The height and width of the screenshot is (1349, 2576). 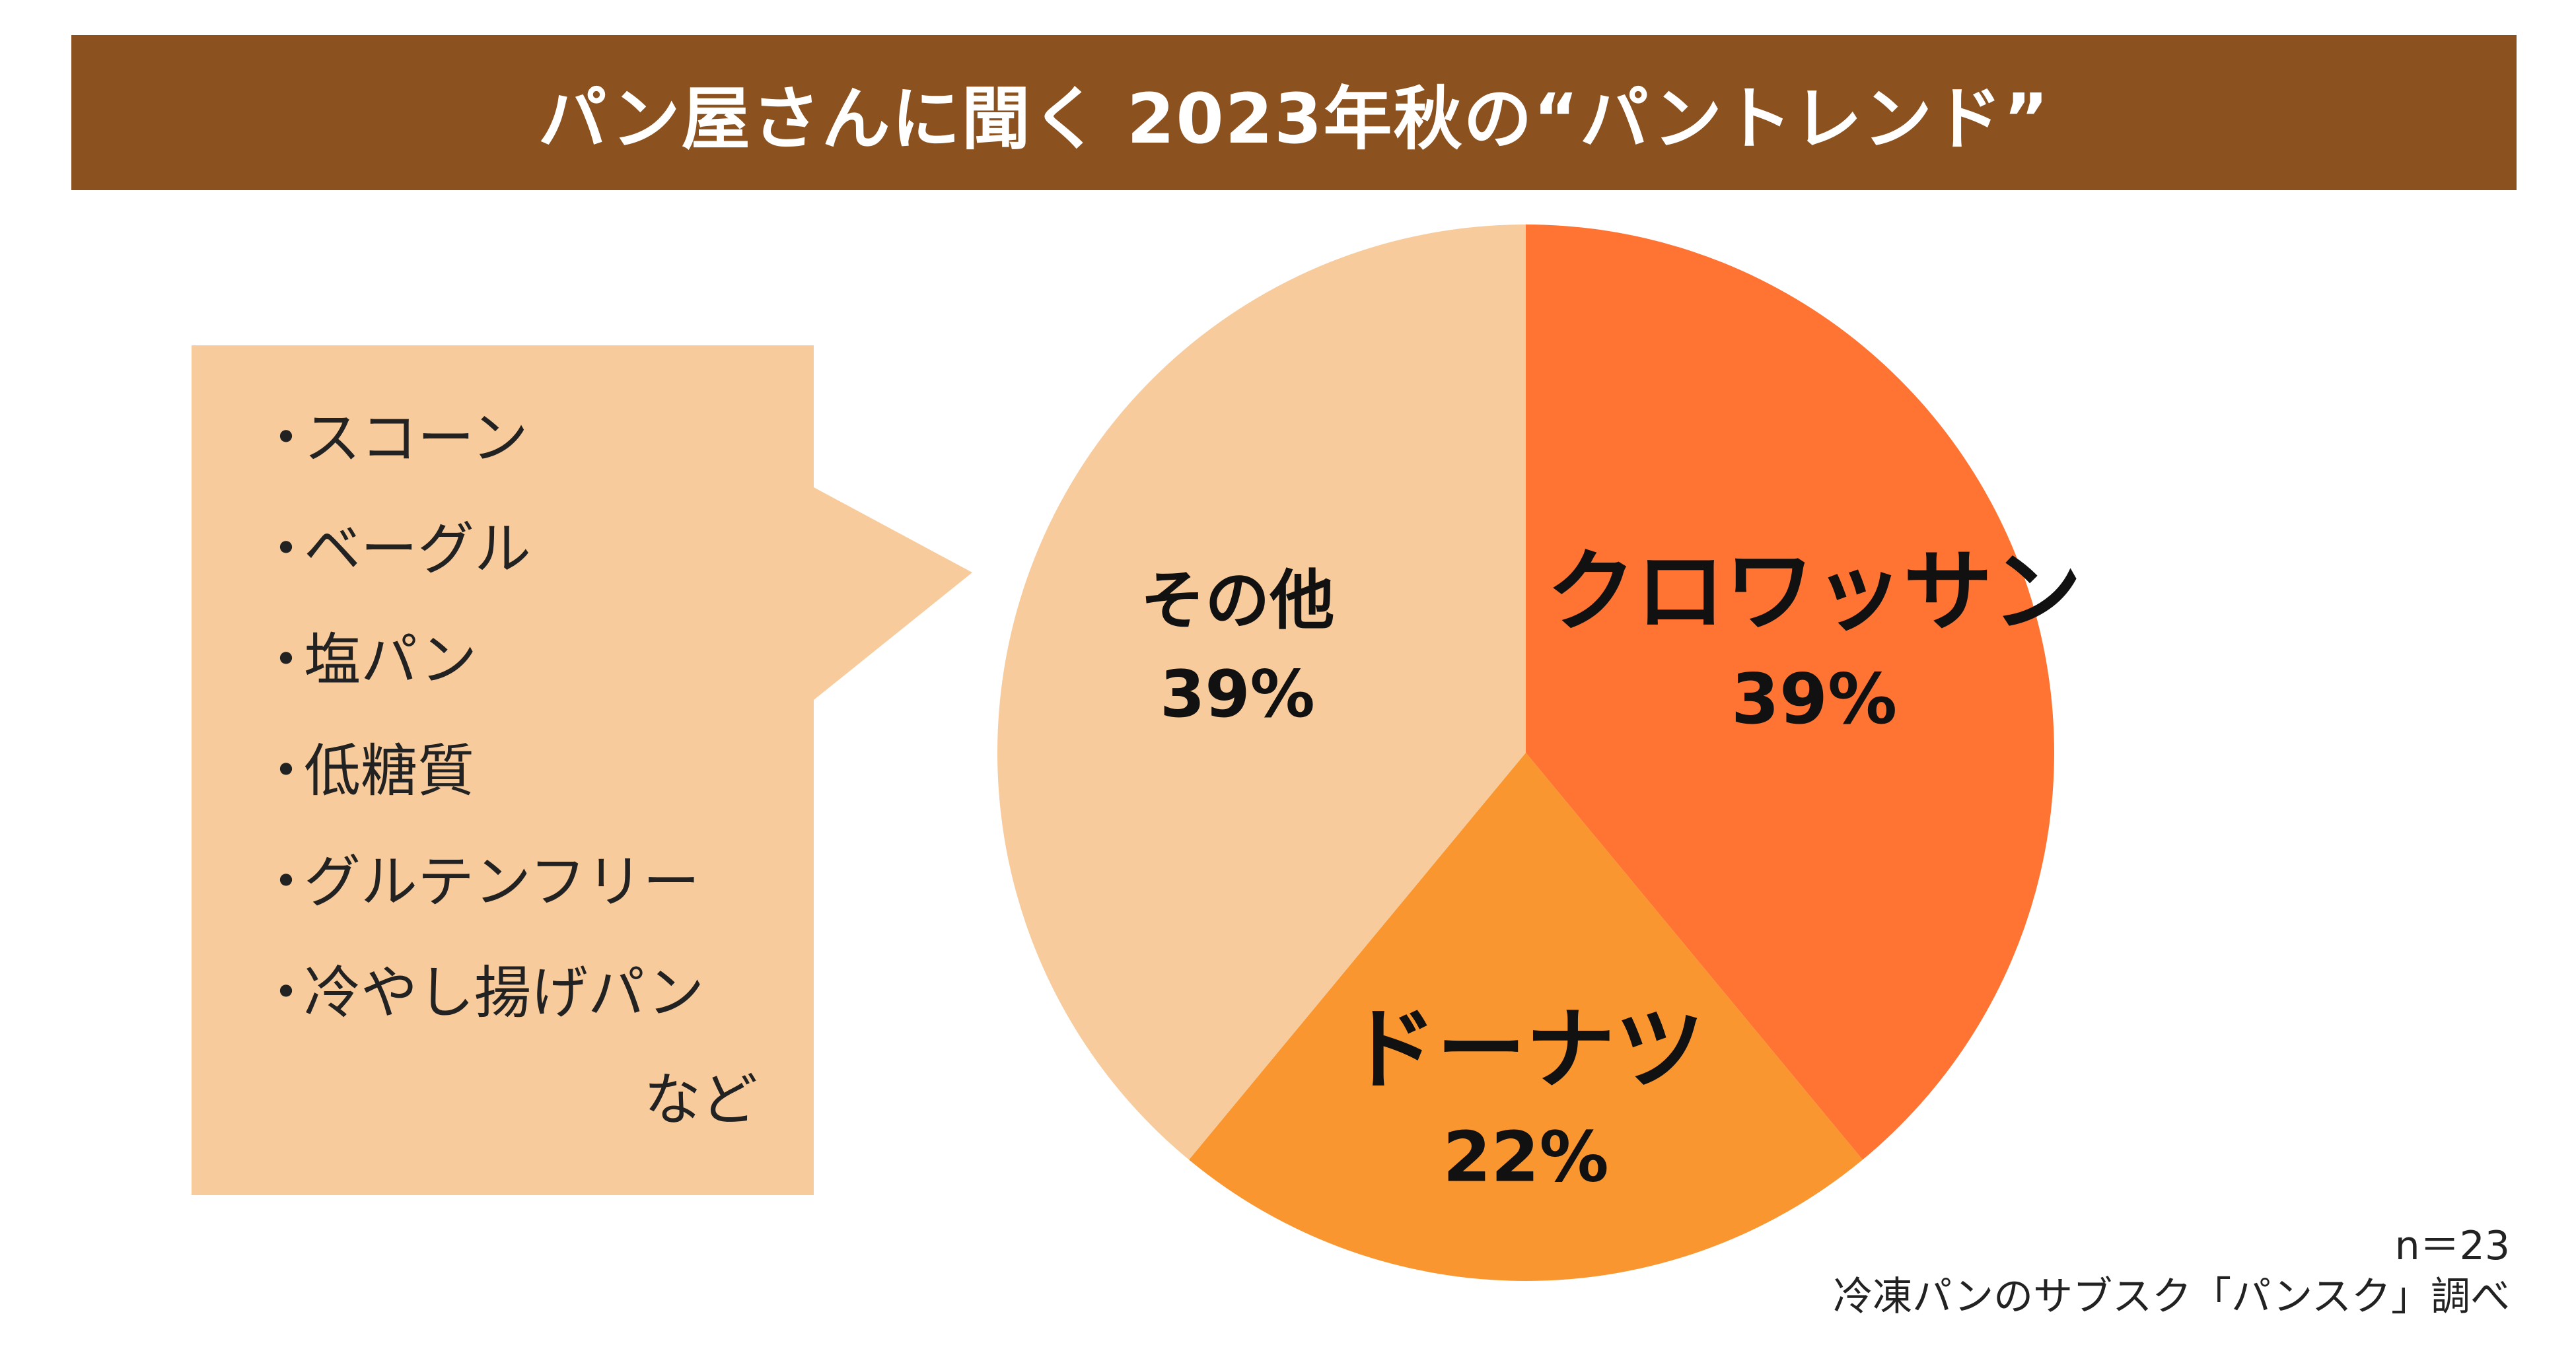 I want to click on list-item: ・ベーグル, so click(x=481, y=567).